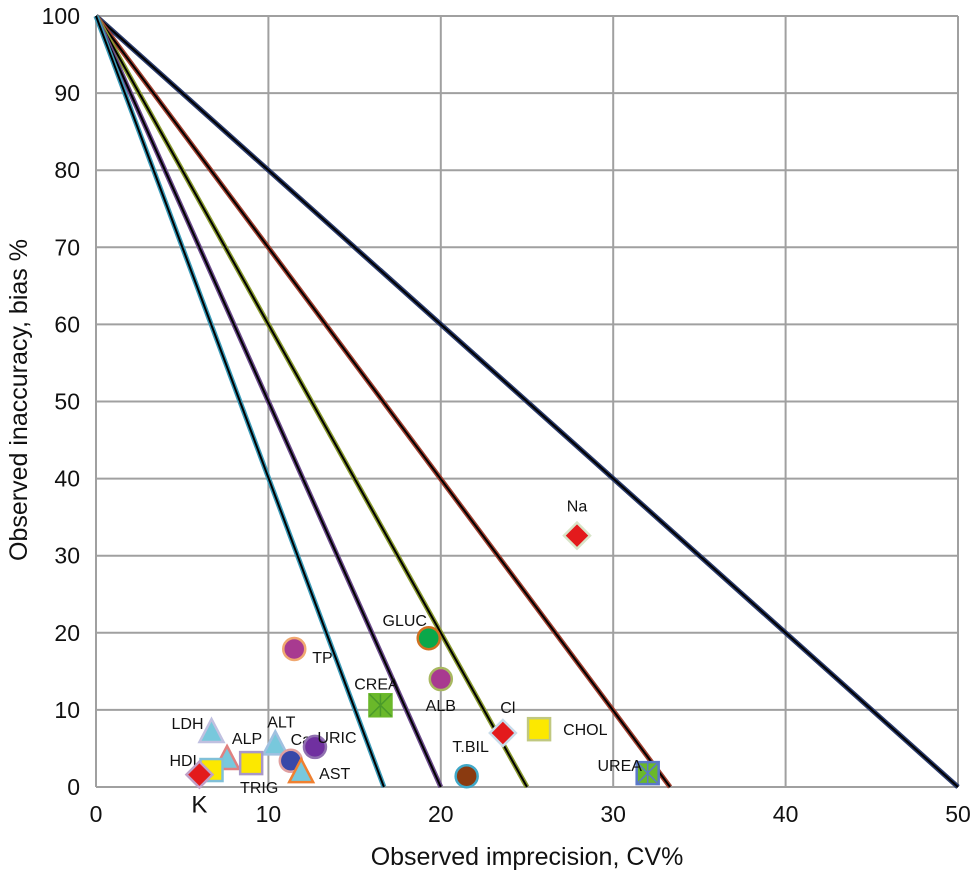 The height and width of the screenshot is (877, 978). I want to click on x-tick-label: 40, so click(786, 814).